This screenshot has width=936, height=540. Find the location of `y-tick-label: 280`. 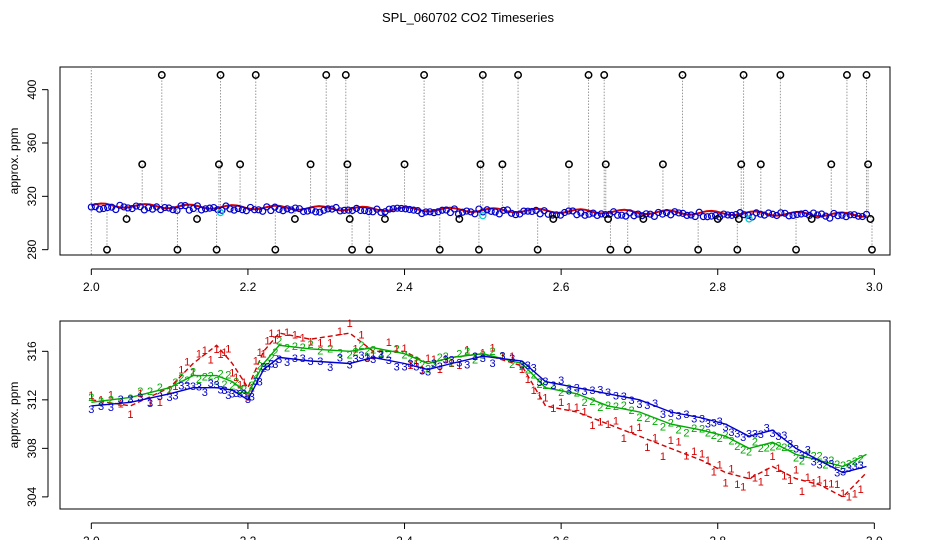

y-tick-label: 280 is located at coordinates (32, 249).